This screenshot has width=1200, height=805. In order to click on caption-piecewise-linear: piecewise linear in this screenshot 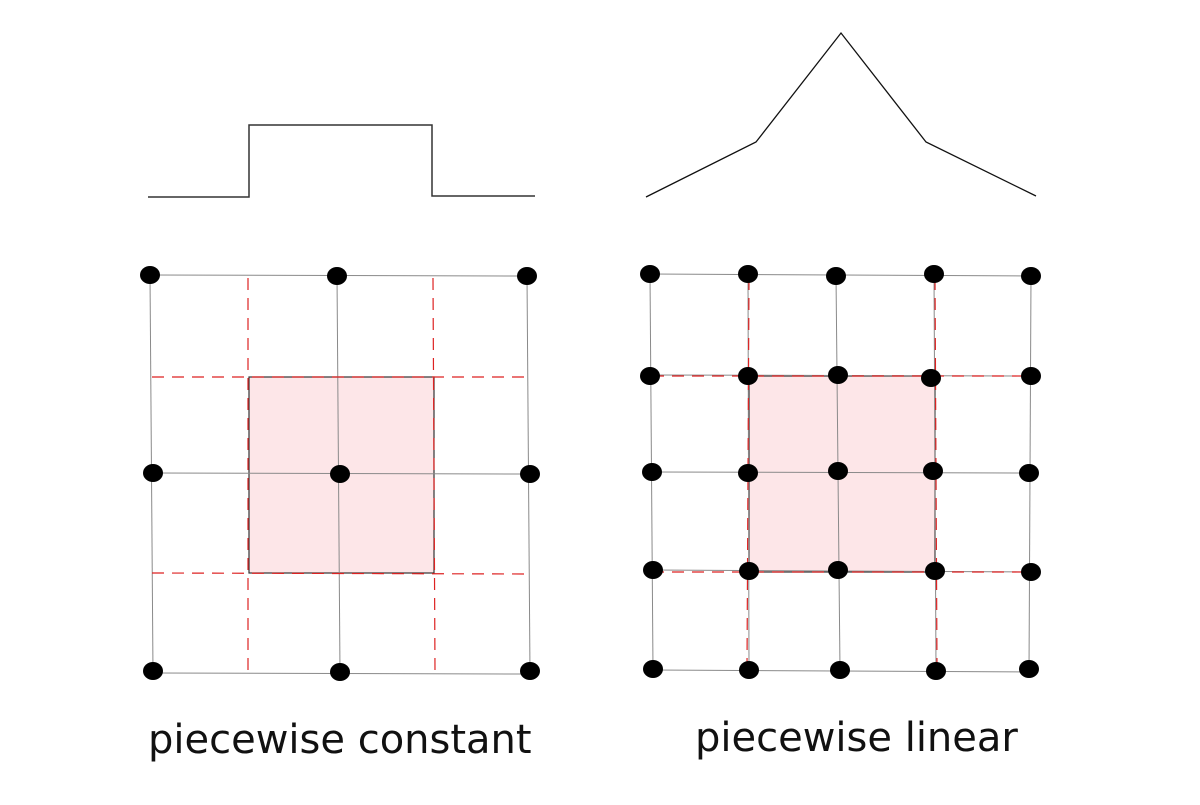, I will do `click(856, 738)`.